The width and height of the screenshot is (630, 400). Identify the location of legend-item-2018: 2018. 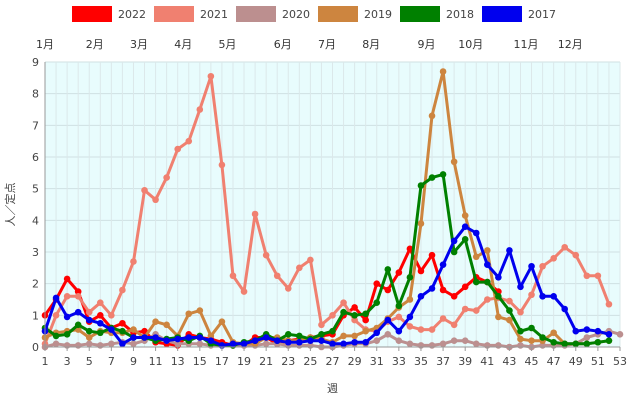
(437, 14).